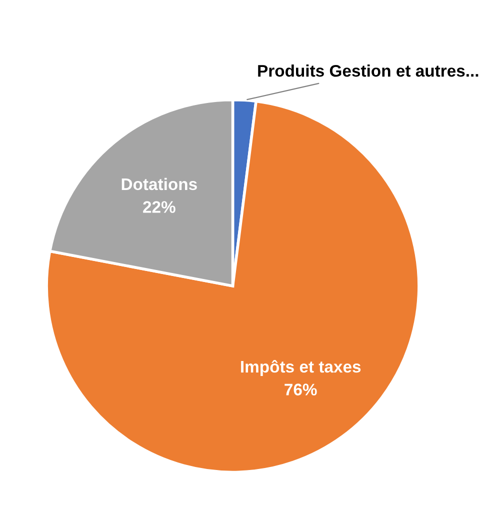 The image size is (490, 520). Describe the element at coordinates (301, 368) in the screenshot. I see `slice-label: Impôts et taxes` at that location.